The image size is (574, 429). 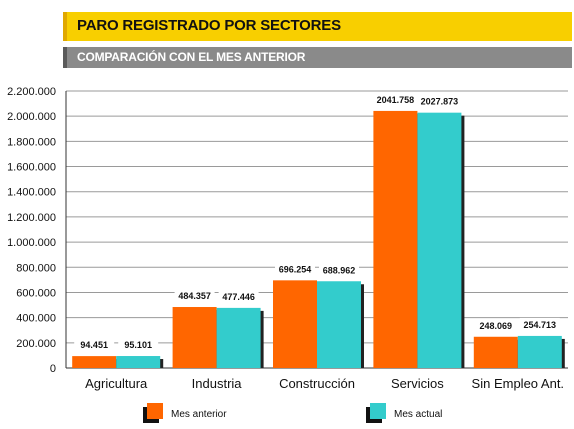 What do you see at coordinates (31, 193) in the screenshot?
I see `y-tick-label: 1.400.000` at bounding box center [31, 193].